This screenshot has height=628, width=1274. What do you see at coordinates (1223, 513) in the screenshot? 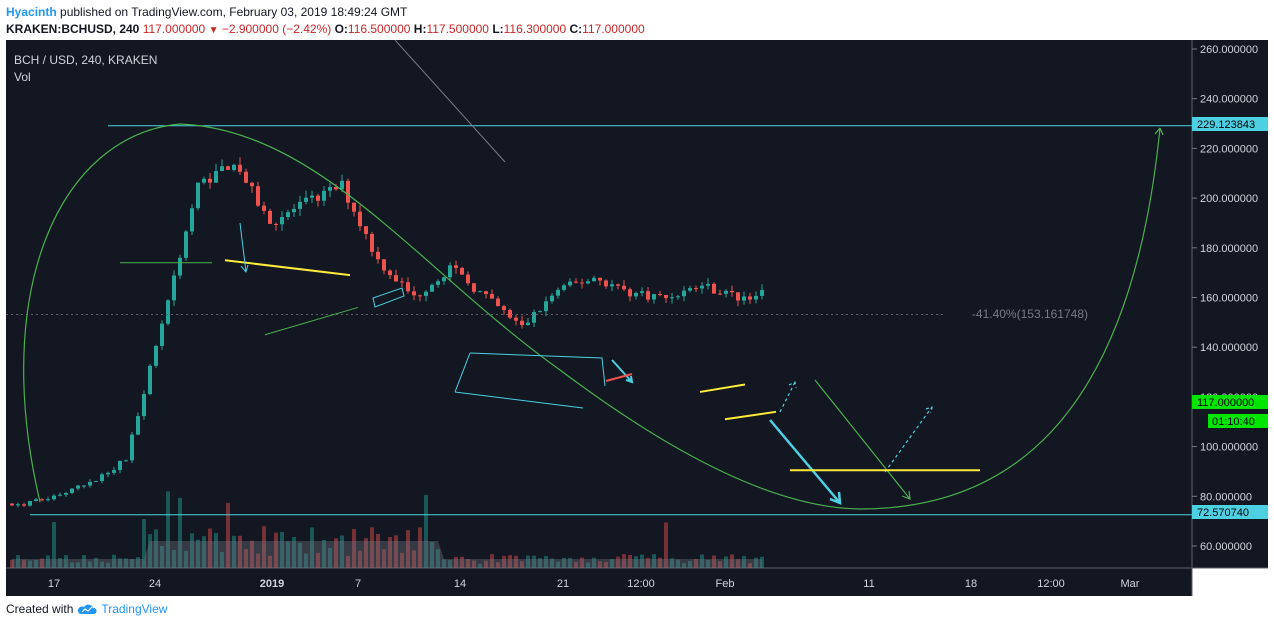
I see `support-label: 72.570740` at bounding box center [1223, 513].